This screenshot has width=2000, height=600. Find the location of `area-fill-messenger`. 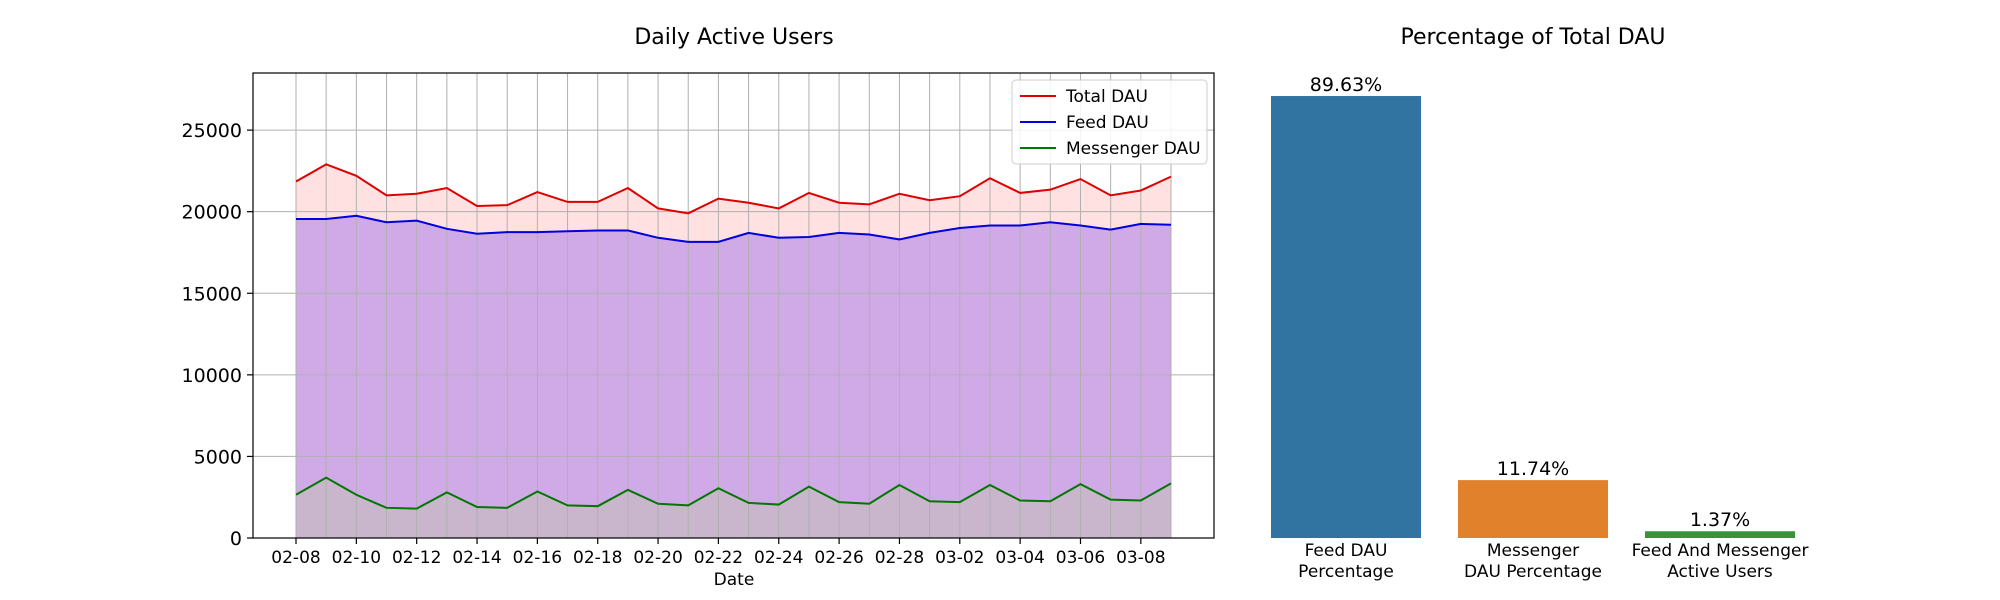

area-fill-messenger is located at coordinates (733, 507).